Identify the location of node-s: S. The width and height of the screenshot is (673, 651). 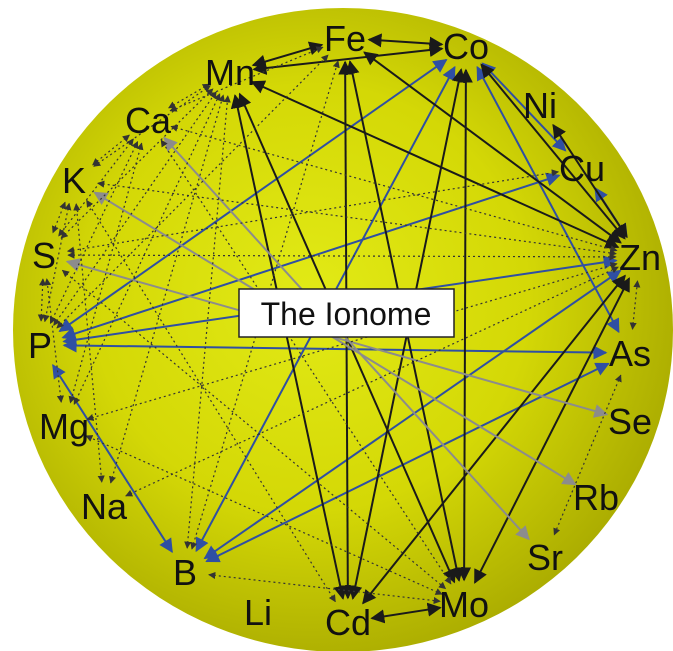
(44, 255).